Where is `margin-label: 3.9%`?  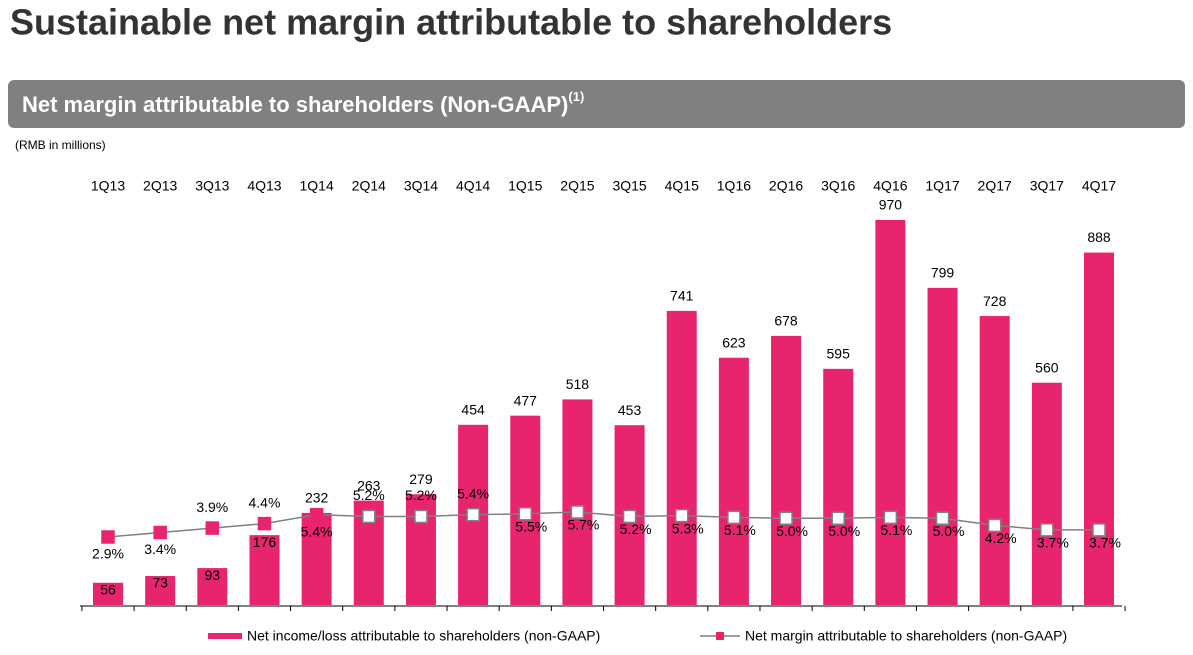
margin-label: 3.9% is located at coordinates (212, 507).